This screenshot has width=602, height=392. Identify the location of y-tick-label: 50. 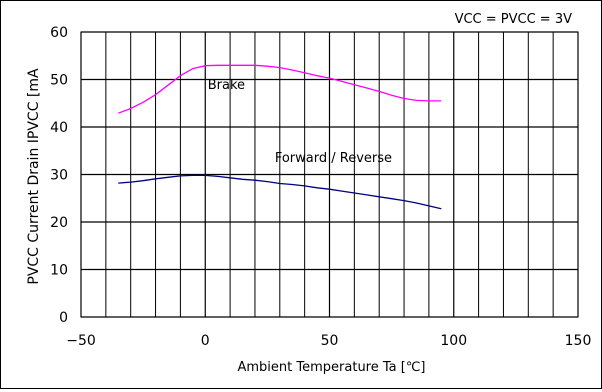
(59, 81).